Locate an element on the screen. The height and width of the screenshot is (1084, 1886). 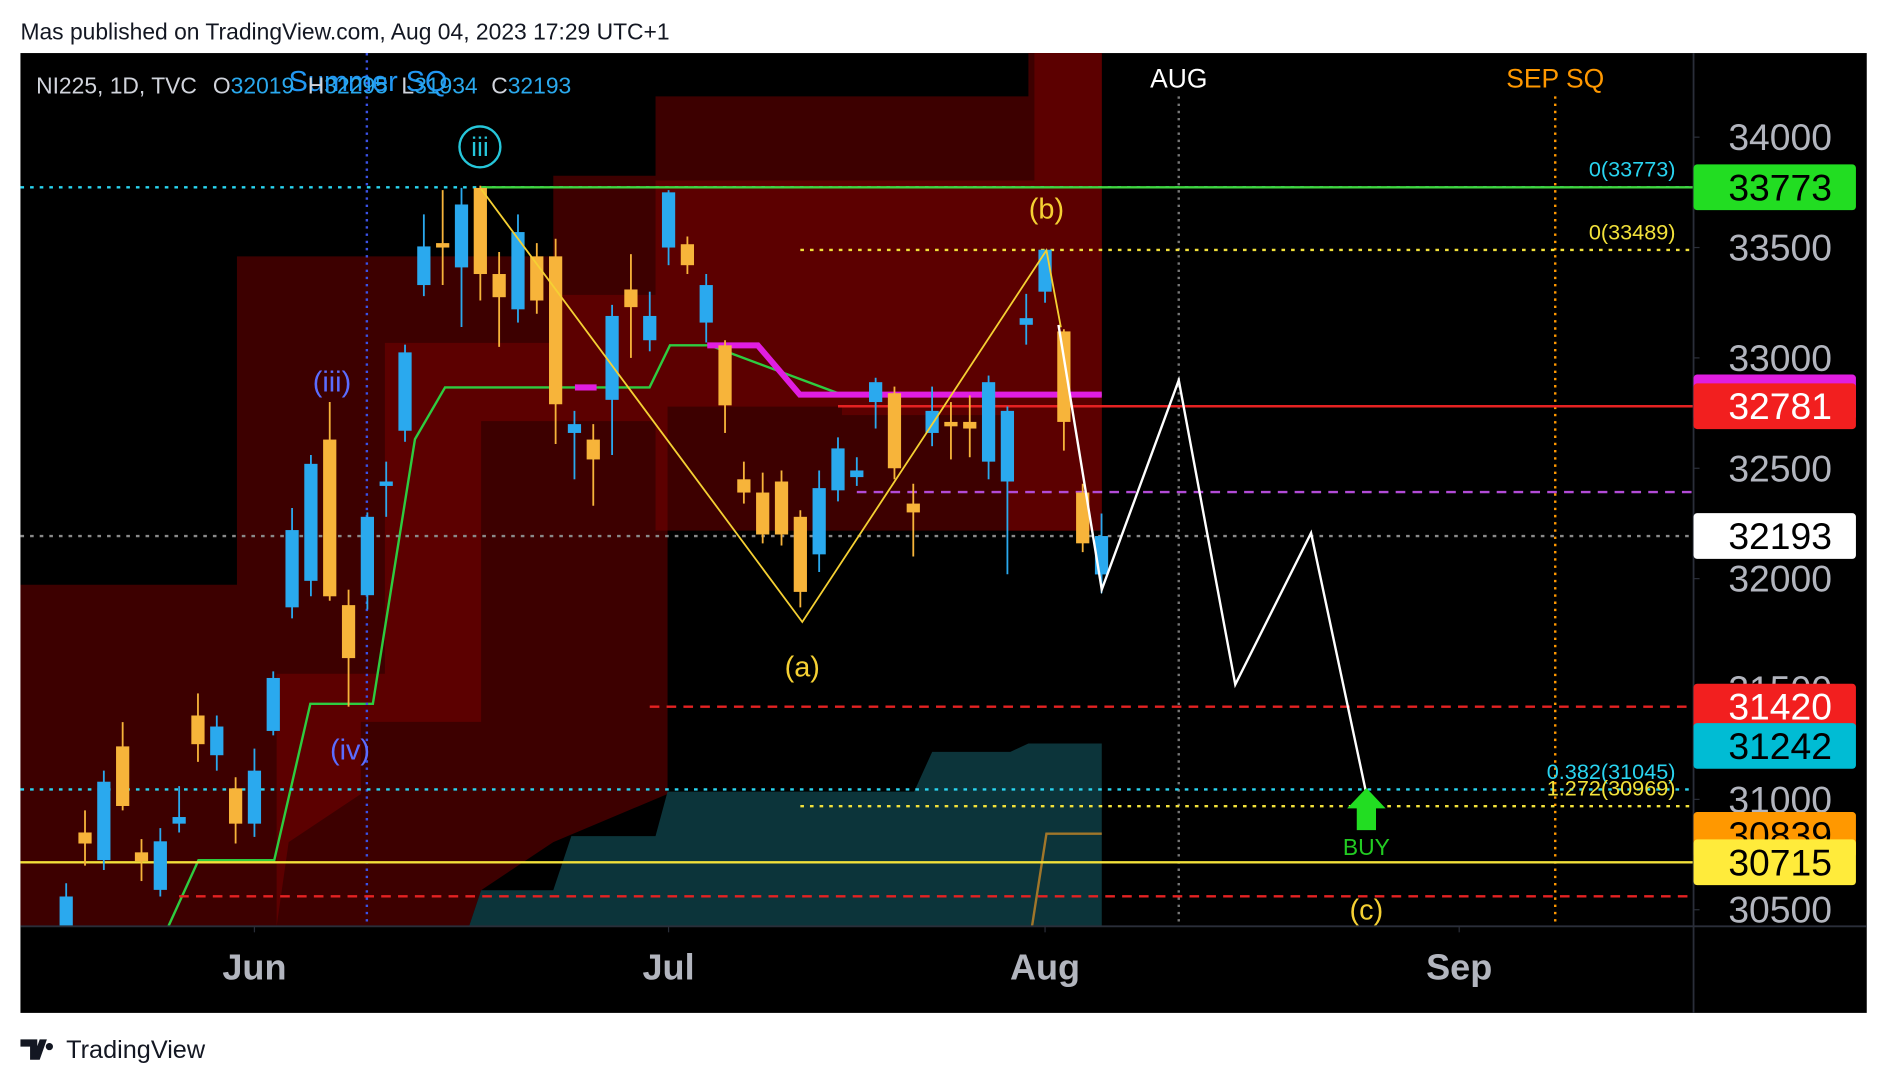
y-tick-label: 33500 is located at coordinates (1780, 248).